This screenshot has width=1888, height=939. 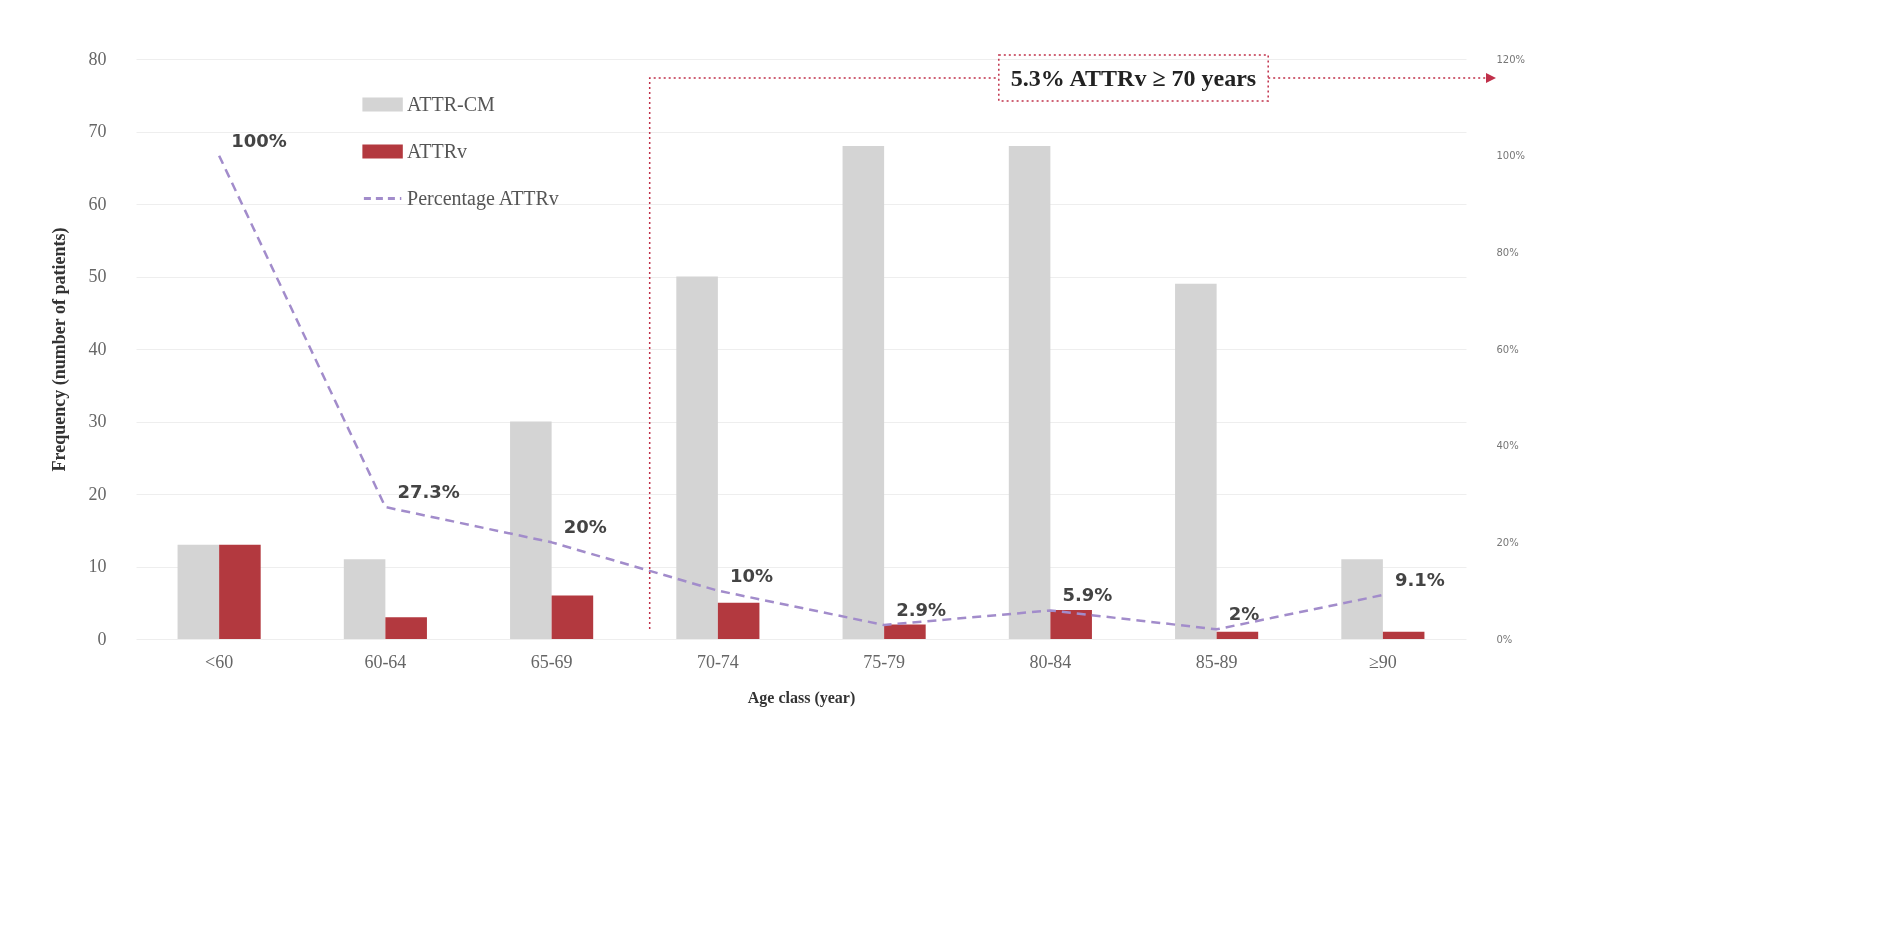 What do you see at coordinates (102, 638) in the screenshot?
I see `y-tick-label: 0` at bounding box center [102, 638].